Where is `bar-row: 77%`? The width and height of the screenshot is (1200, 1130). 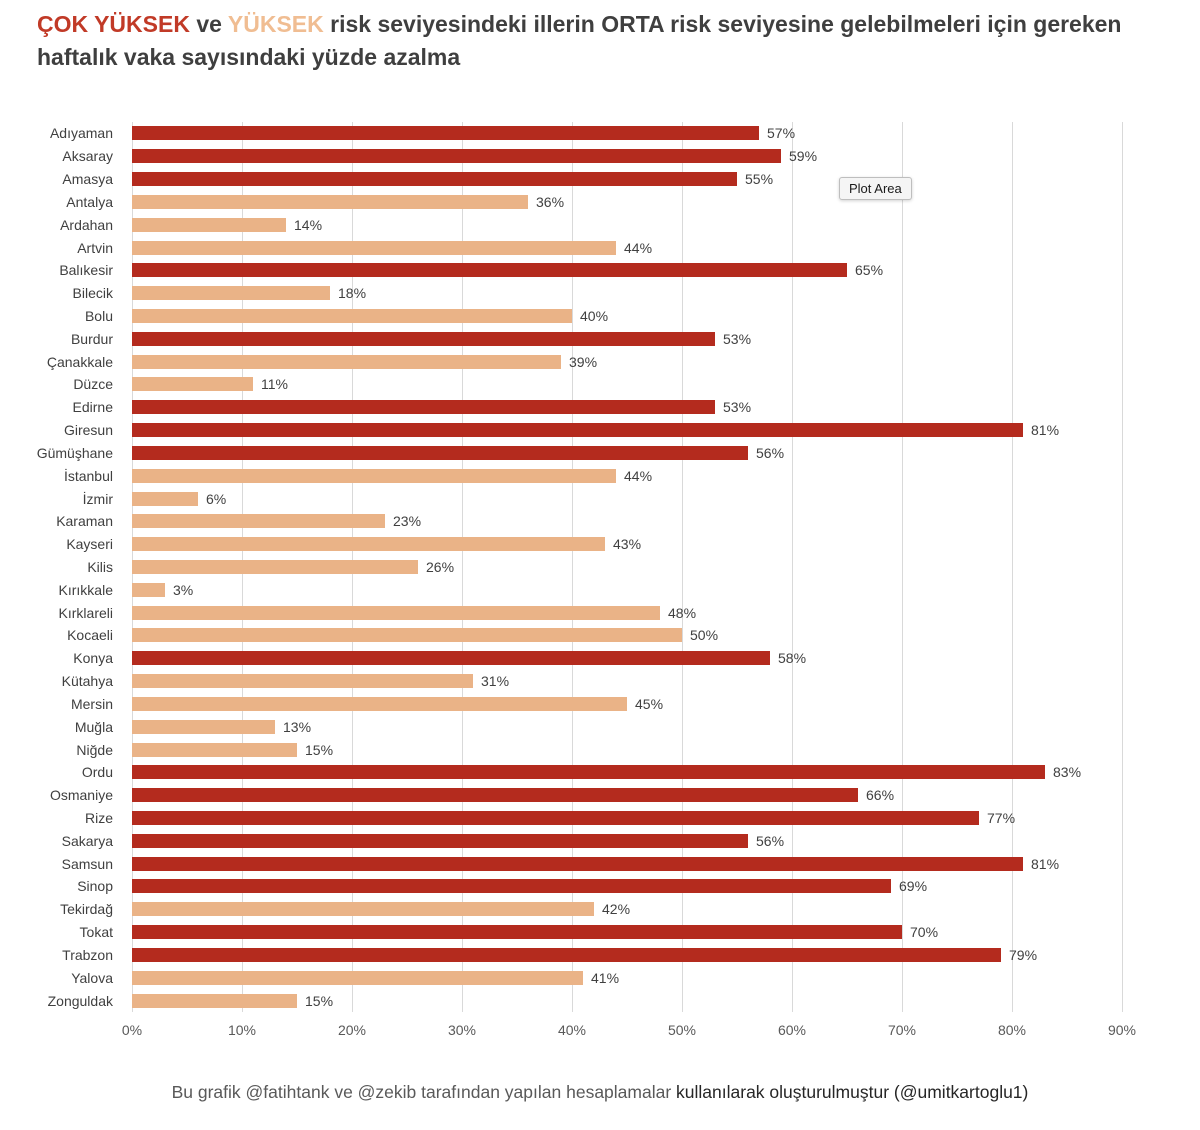 bar-row: 77% is located at coordinates (627, 818).